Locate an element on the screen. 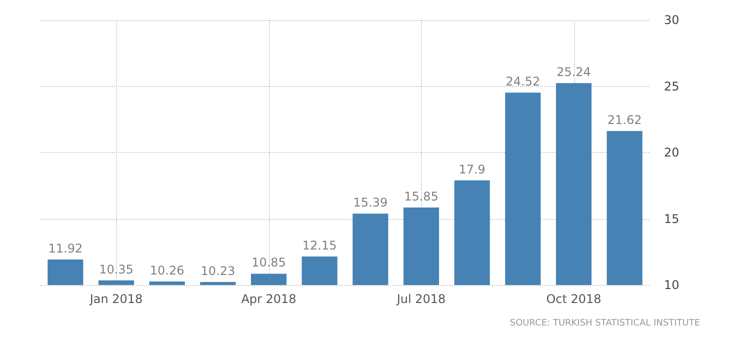 The width and height of the screenshot is (730, 340). x-tick-label: Apr 2018 is located at coordinates (268, 299).